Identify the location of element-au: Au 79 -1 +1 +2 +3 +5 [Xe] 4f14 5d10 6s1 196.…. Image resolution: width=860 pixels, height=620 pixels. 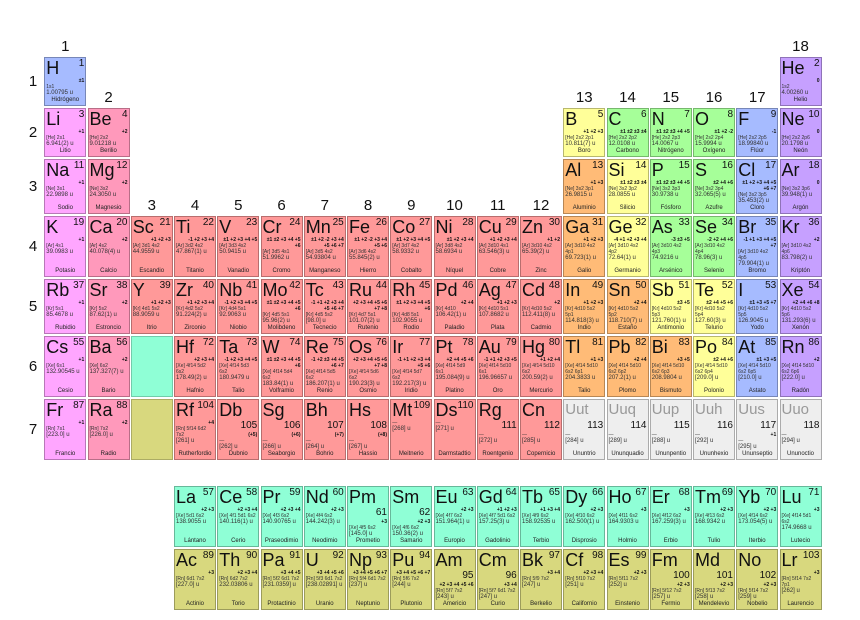
(497, 366).